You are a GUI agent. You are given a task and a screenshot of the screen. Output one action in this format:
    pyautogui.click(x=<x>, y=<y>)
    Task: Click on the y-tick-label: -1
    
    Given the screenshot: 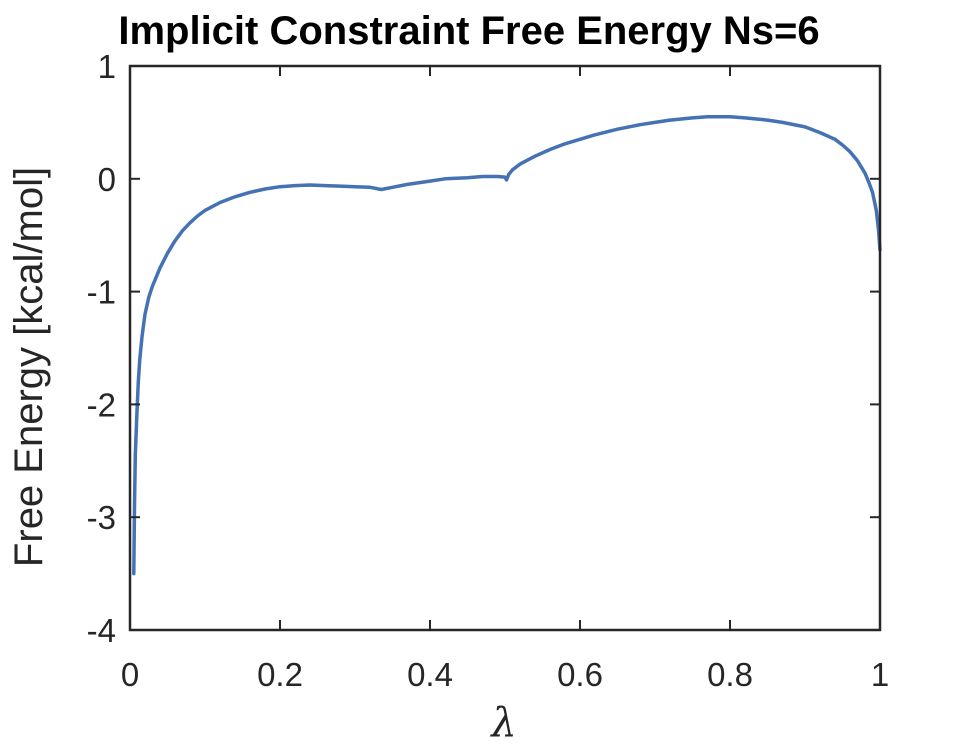 What is the action you would take?
    pyautogui.click(x=101, y=292)
    